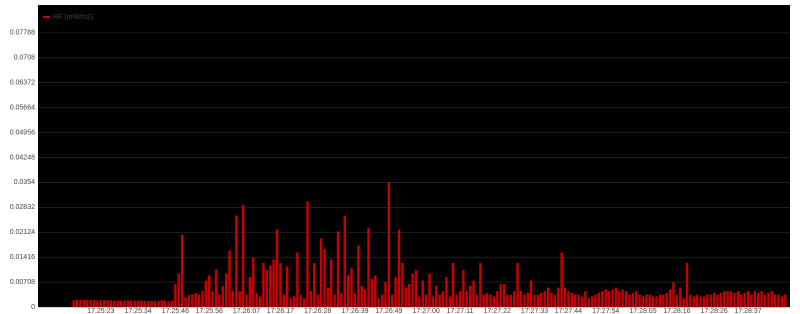 The height and width of the screenshot is (314, 800). I want to click on y-tick-label: 0, so click(33, 307).